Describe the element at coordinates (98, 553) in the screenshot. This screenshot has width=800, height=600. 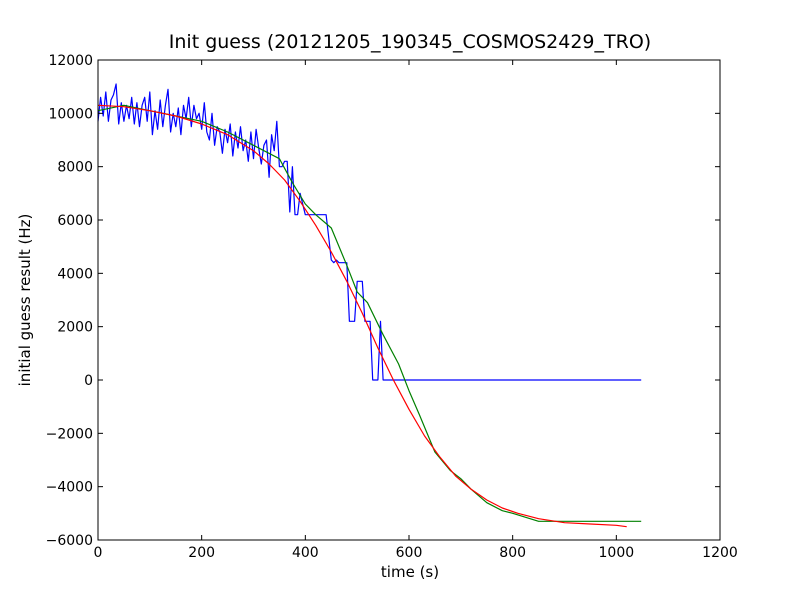
I see `x-tick-label: 0` at that location.